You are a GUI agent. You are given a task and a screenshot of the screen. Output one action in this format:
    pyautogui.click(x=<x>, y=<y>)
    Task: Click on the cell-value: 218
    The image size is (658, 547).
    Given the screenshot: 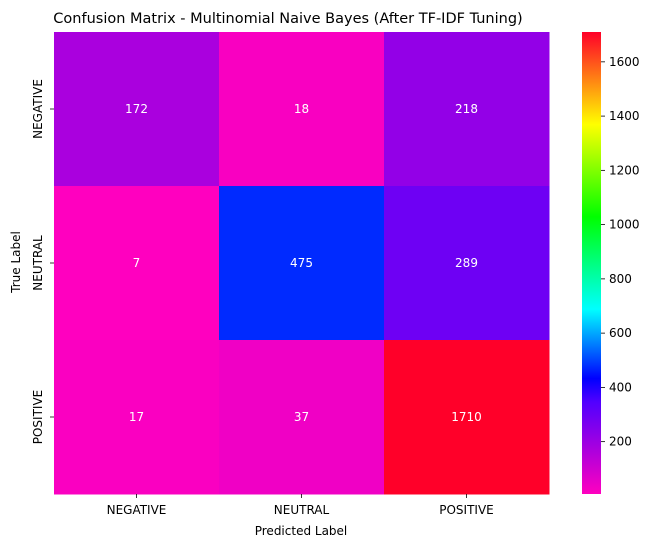 What is the action you would take?
    pyautogui.click(x=466, y=109)
    